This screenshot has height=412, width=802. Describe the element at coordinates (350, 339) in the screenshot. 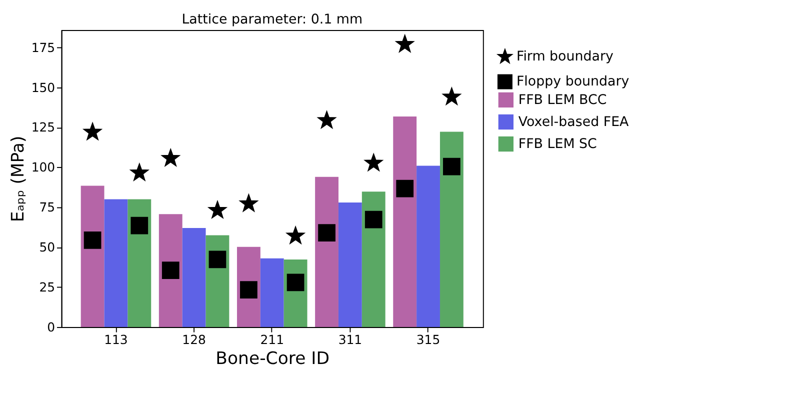

I see `x-tick-label: 311` at that location.